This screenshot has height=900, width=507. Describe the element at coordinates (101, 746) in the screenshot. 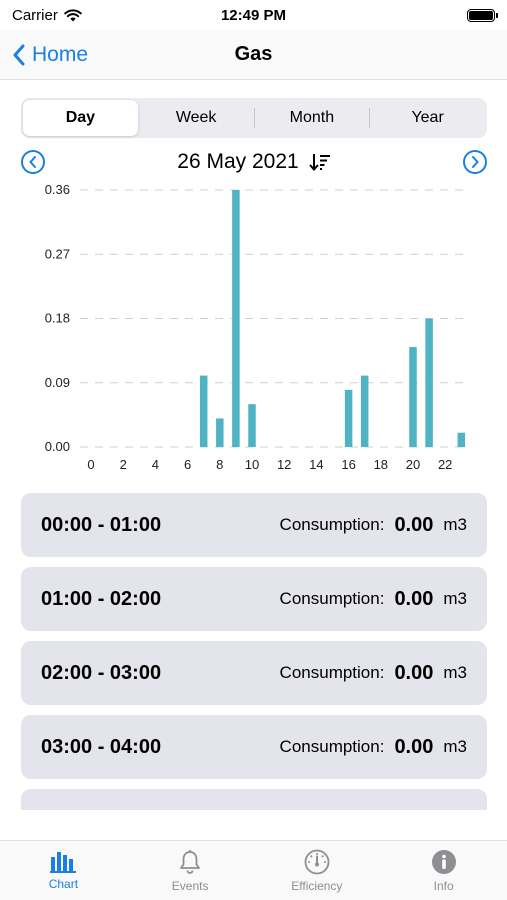

I see `time-range: 03:00 - 04:00` at that location.